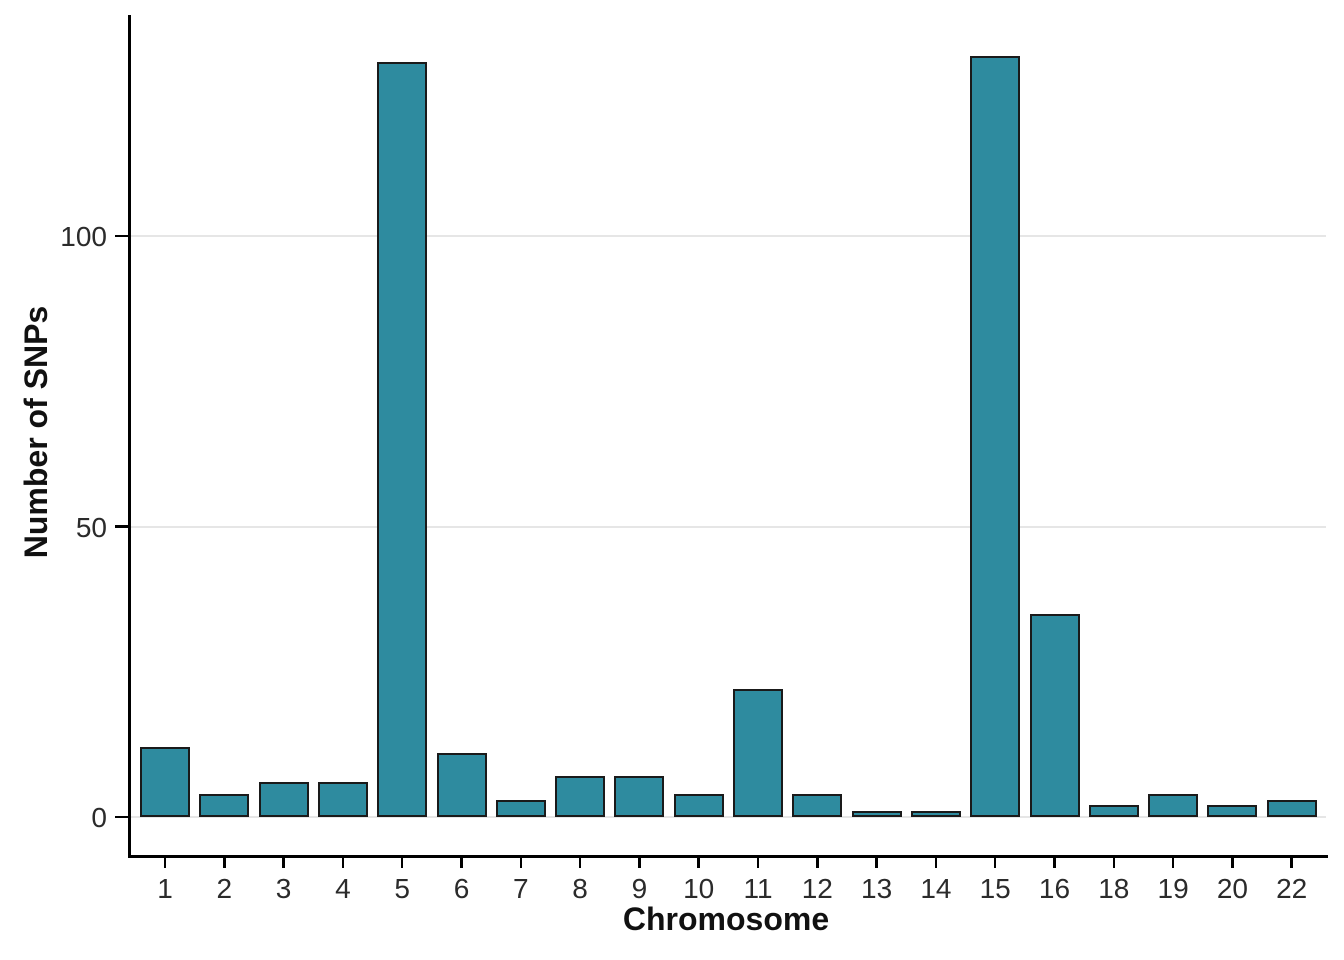  What do you see at coordinates (129, 436) in the screenshot?
I see `y-axis-line` at bounding box center [129, 436].